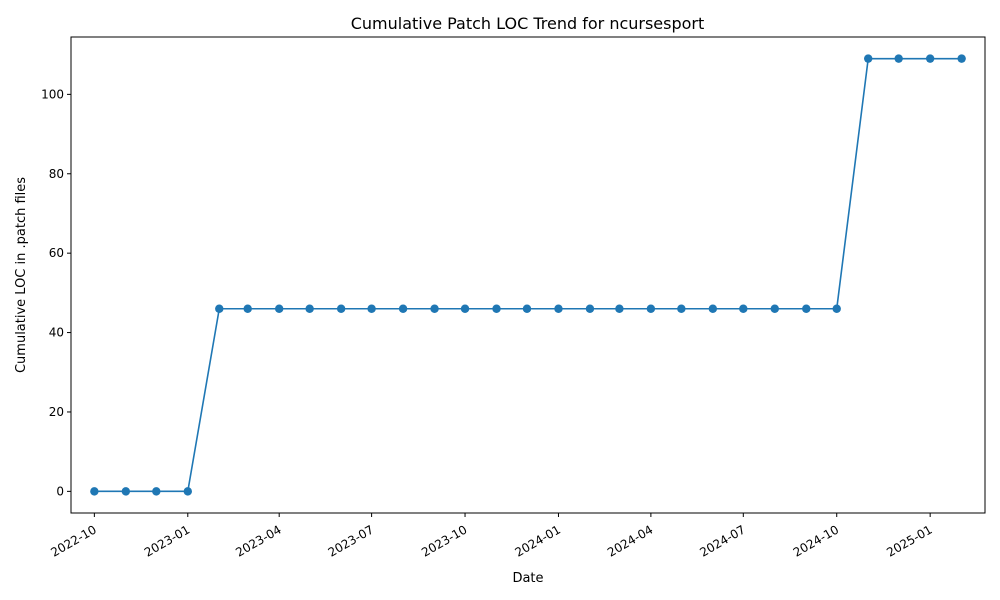  Describe the element at coordinates (60, 491) in the screenshot. I see `y-tick-label: 0` at that location.